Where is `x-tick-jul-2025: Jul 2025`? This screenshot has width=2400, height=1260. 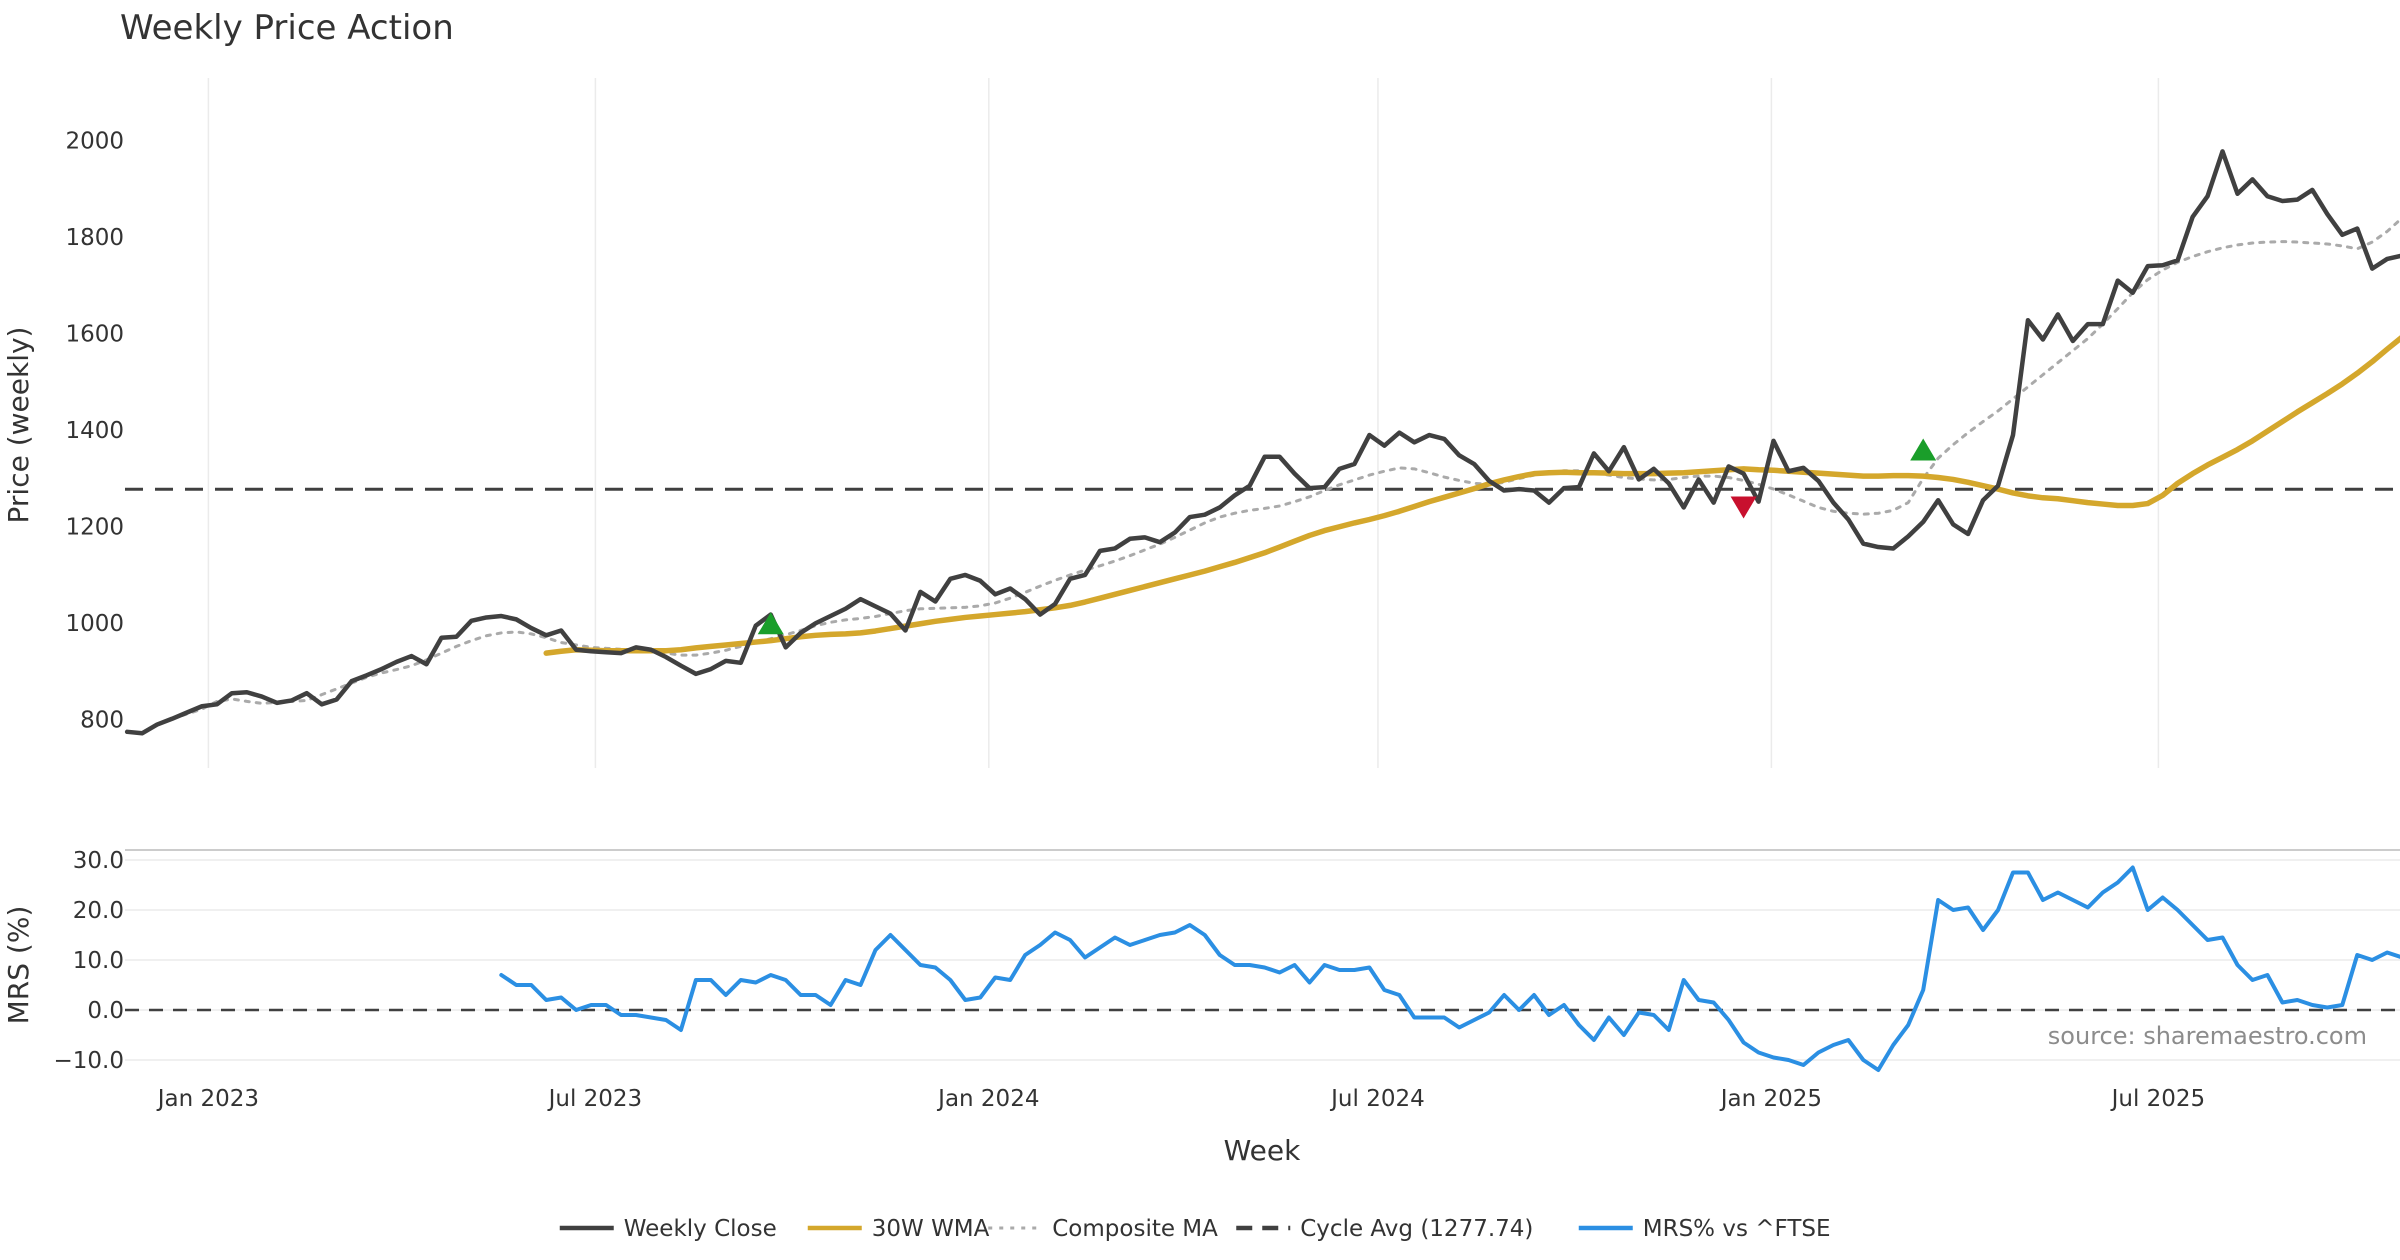 x-tick-jul-2025: Jul 2025 is located at coordinates (2158, 1099).